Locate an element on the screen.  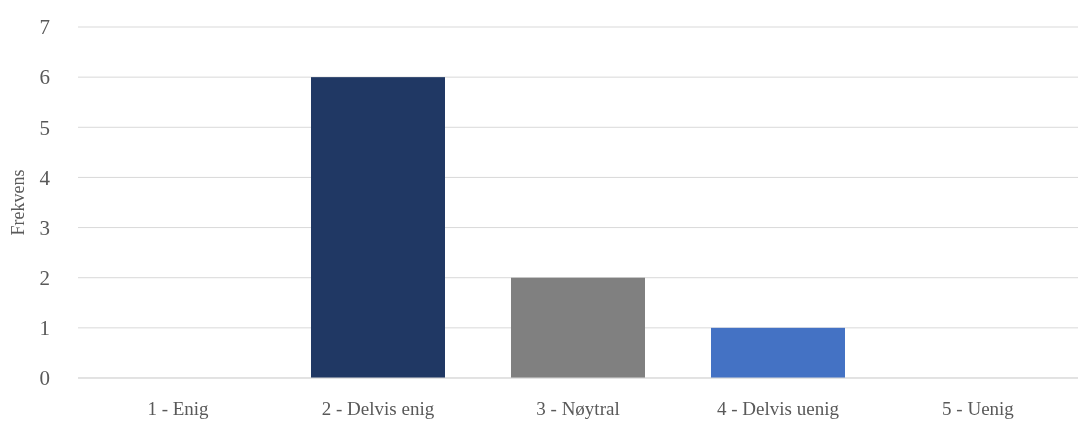
y-tick-label: 7 is located at coordinates (44, 27).